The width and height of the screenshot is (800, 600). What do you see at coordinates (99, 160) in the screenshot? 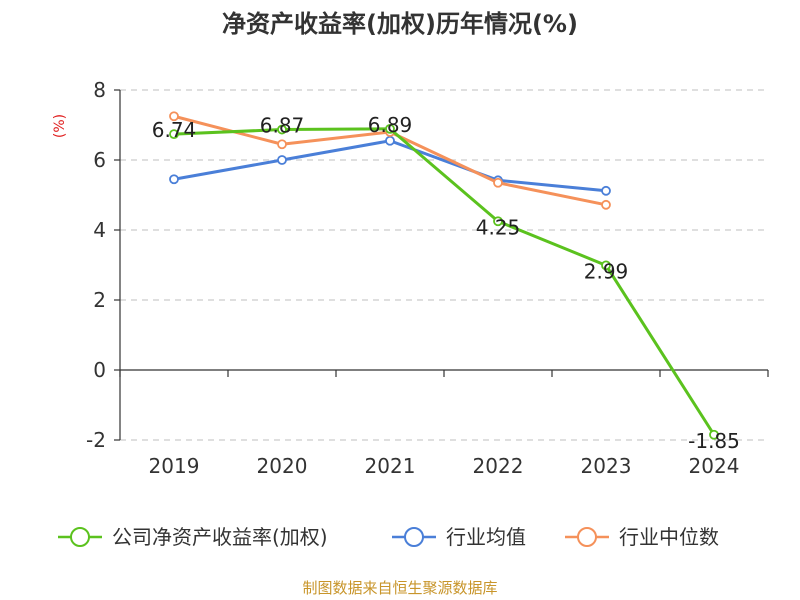
I see `y-tick-label: 6` at bounding box center [99, 160].